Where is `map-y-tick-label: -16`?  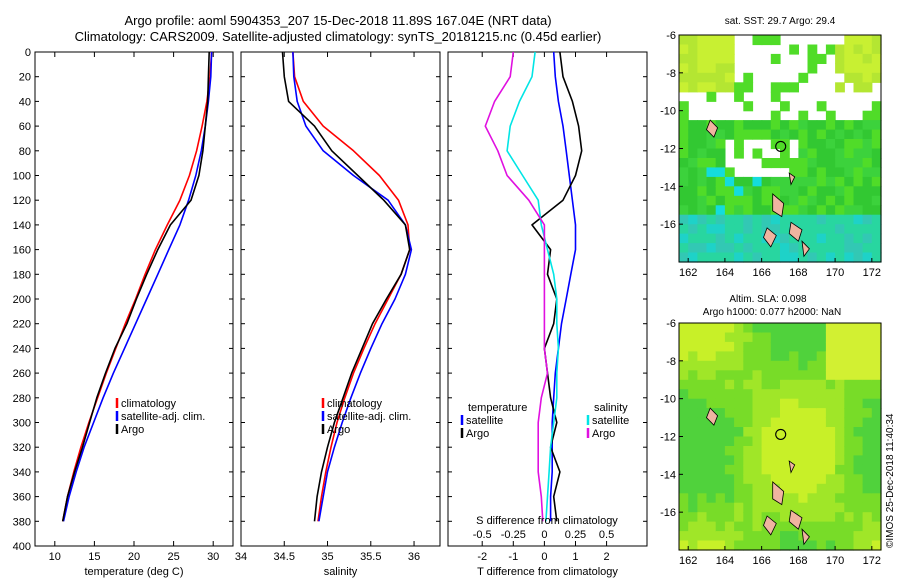 map-y-tick-label: -16 is located at coordinates (668, 513).